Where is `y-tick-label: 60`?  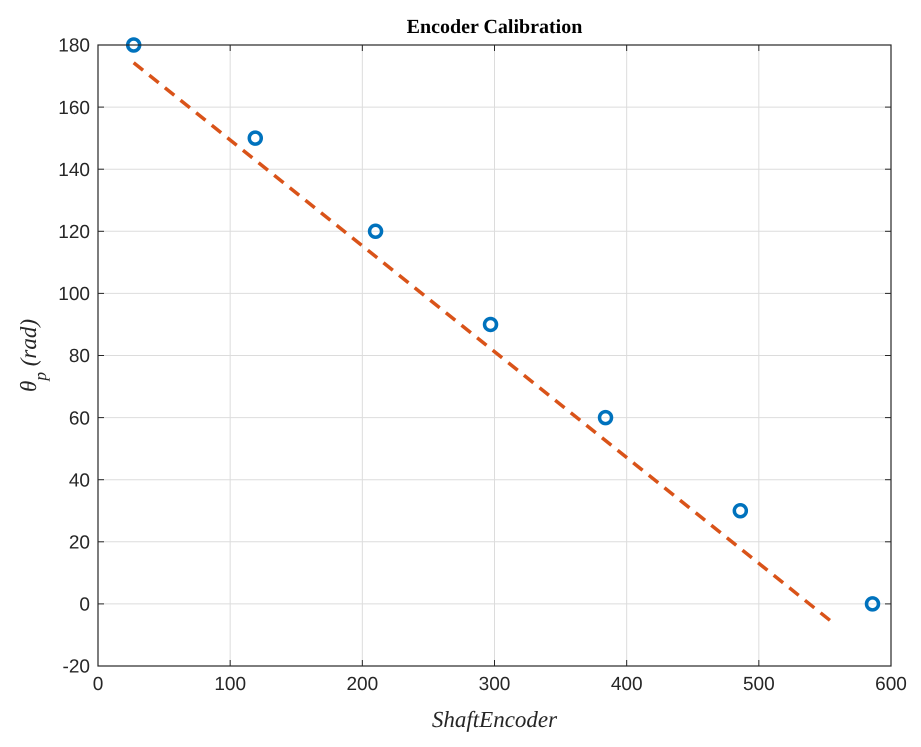
y-tick-label: 60 is located at coordinates (79, 419).